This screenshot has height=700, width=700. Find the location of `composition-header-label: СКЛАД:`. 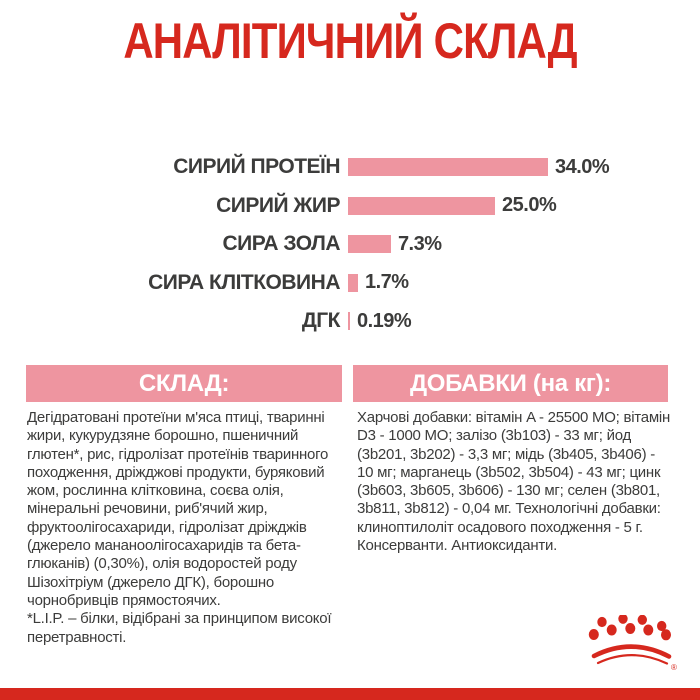

composition-header-label: СКЛАД: is located at coordinates (184, 383).